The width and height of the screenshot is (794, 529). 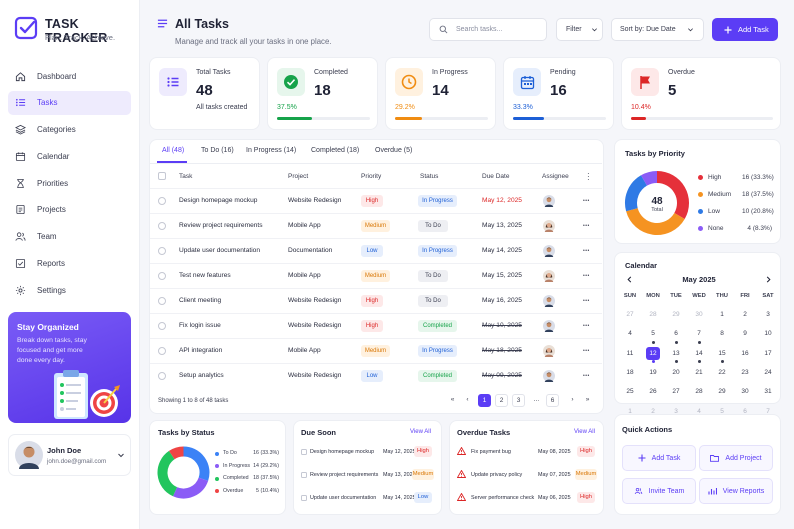 What do you see at coordinates (496, 176) in the screenshot?
I see `column-header-due-date: Due Date` at bounding box center [496, 176].